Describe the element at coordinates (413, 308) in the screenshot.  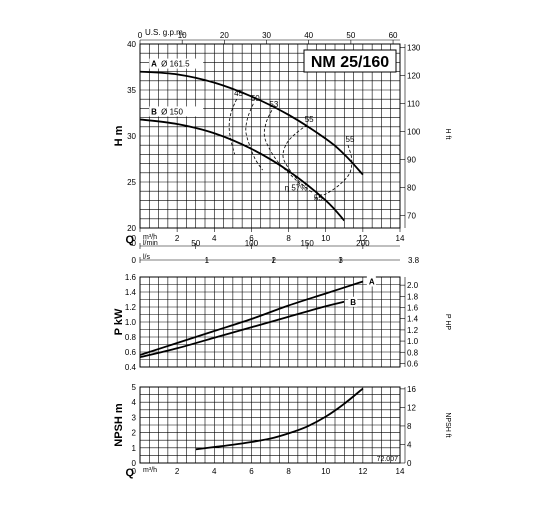
I see `hp-tick-label: 1.6` at that location.